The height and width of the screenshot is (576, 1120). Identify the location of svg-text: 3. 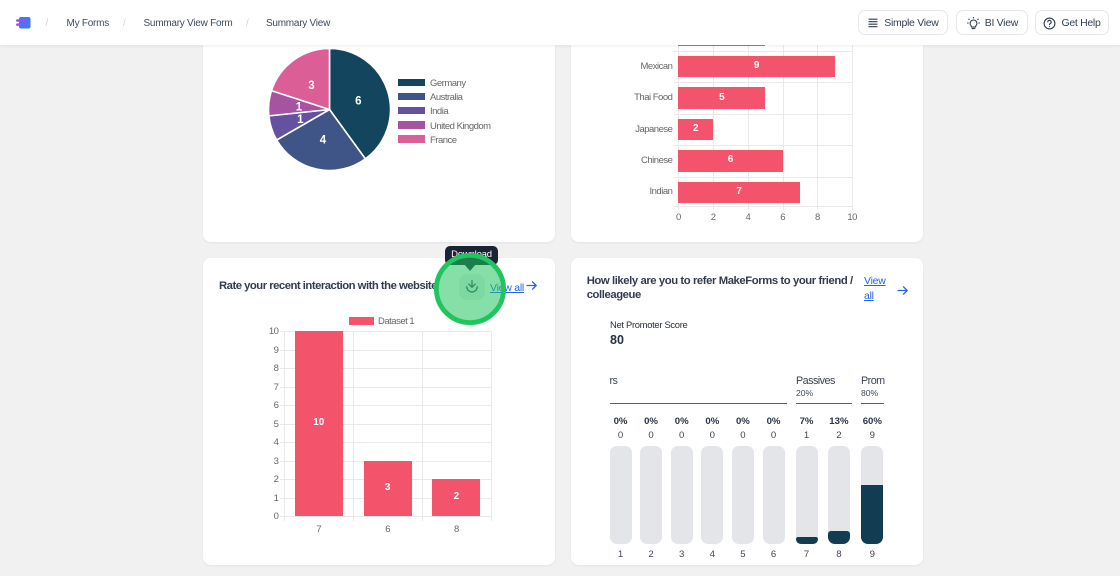
(311, 86).